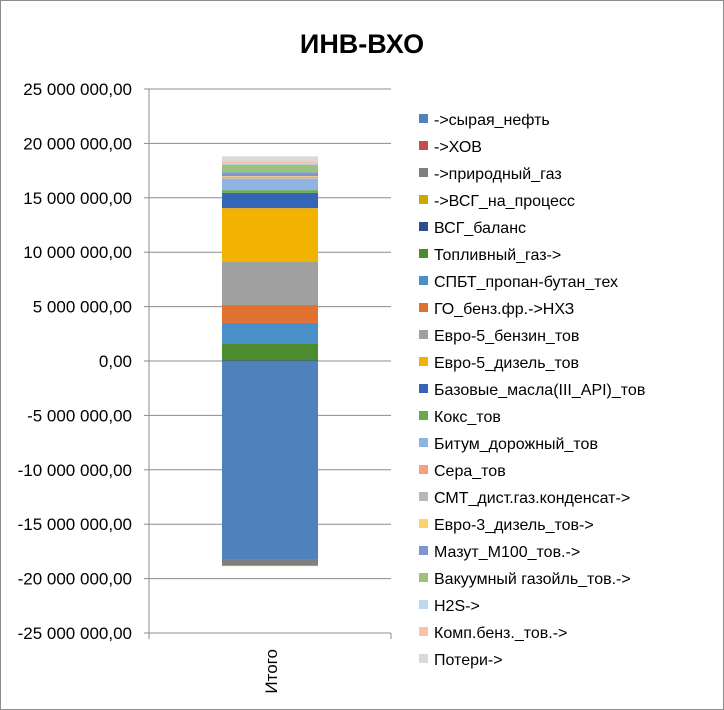  What do you see at coordinates (467, 417) in the screenshot?
I see `legend-label: Кокс_тов` at bounding box center [467, 417].